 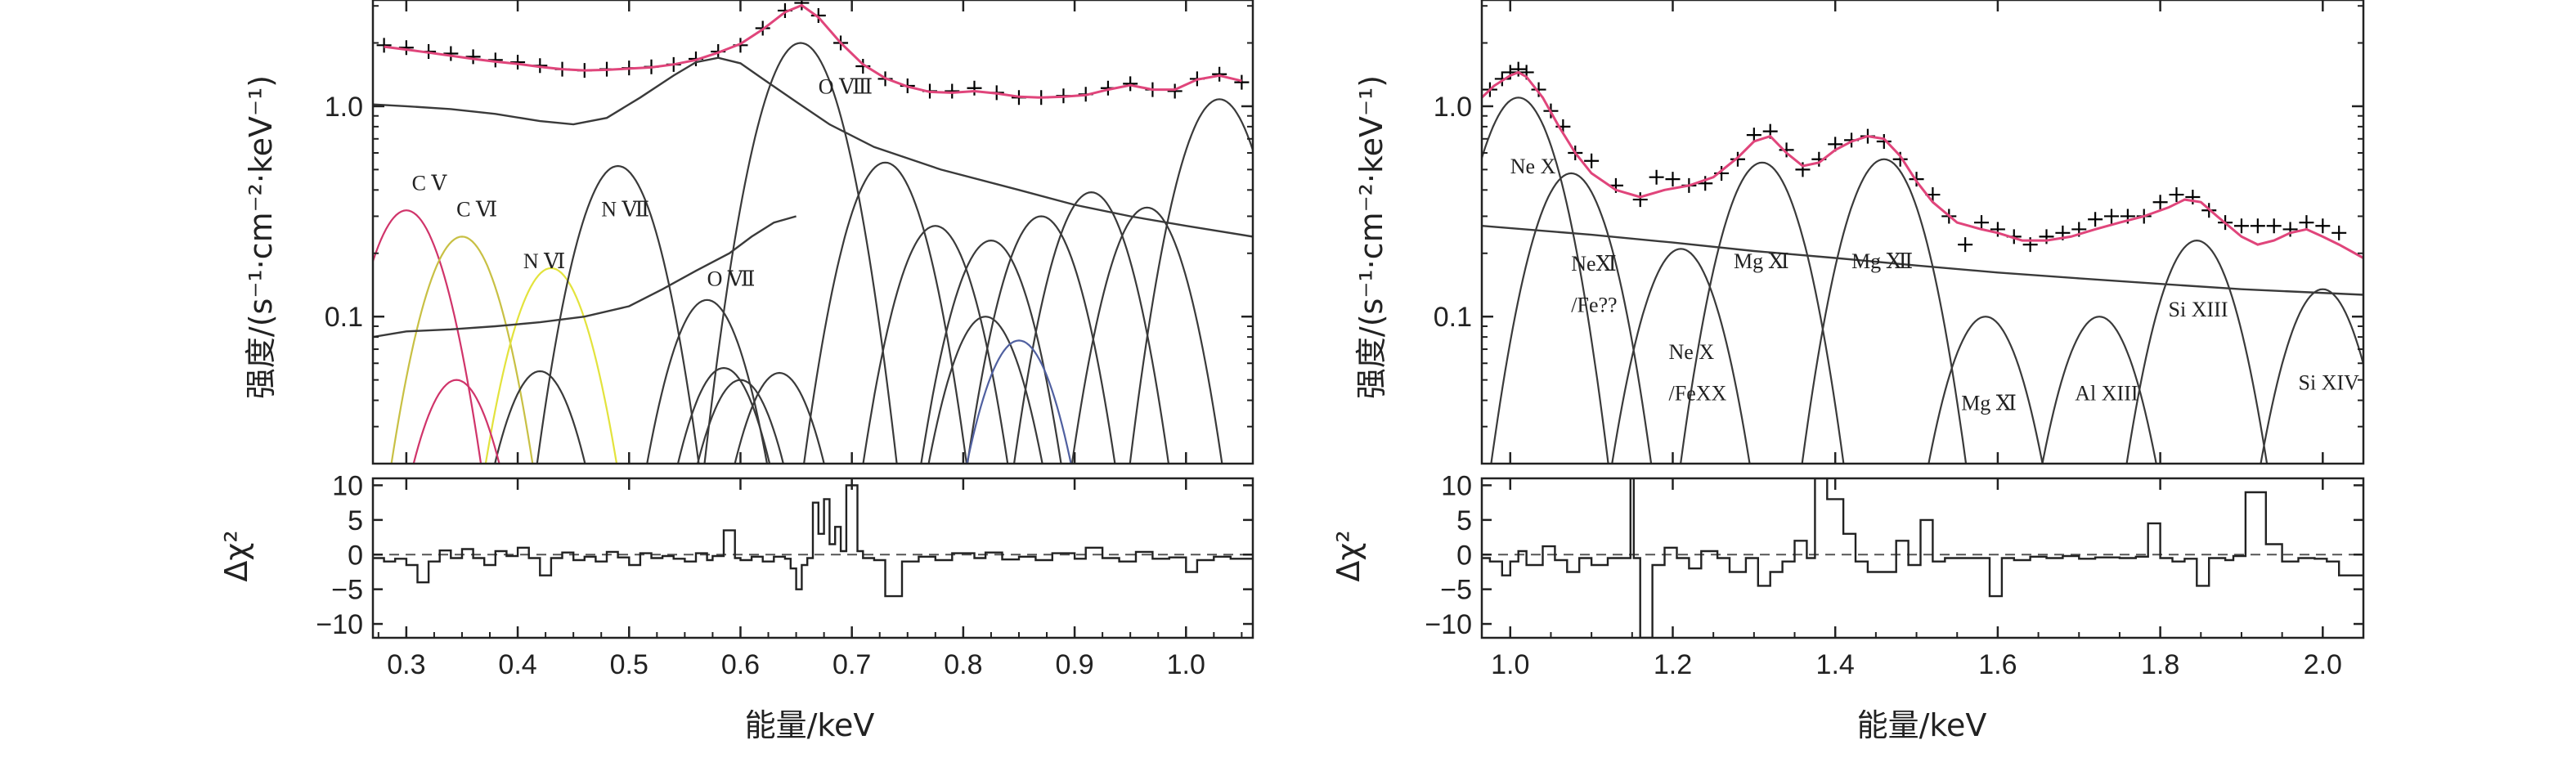 I want to click on left-xlabel: 能量/keV, so click(x=810, y=725).